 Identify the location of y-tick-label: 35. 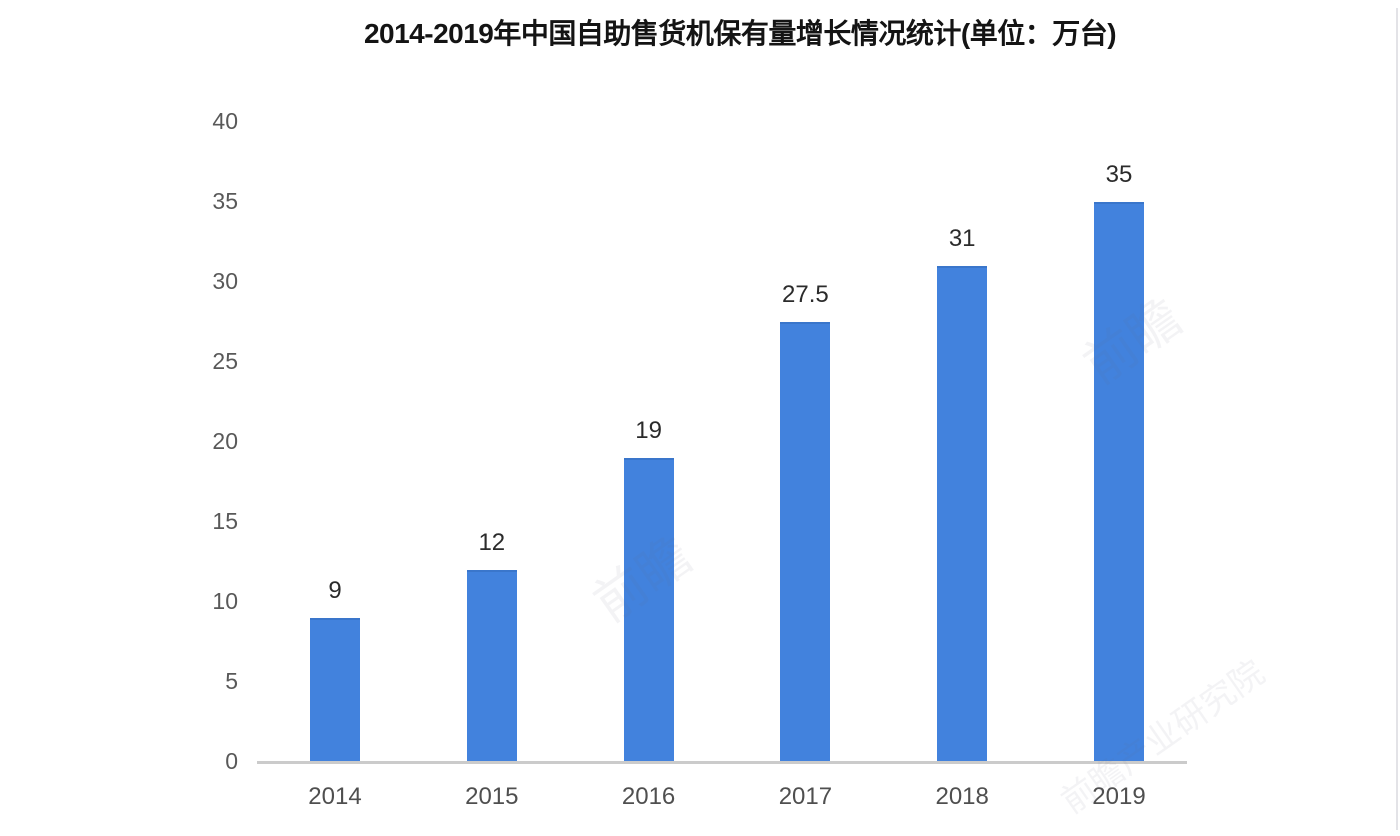
(225, 201).